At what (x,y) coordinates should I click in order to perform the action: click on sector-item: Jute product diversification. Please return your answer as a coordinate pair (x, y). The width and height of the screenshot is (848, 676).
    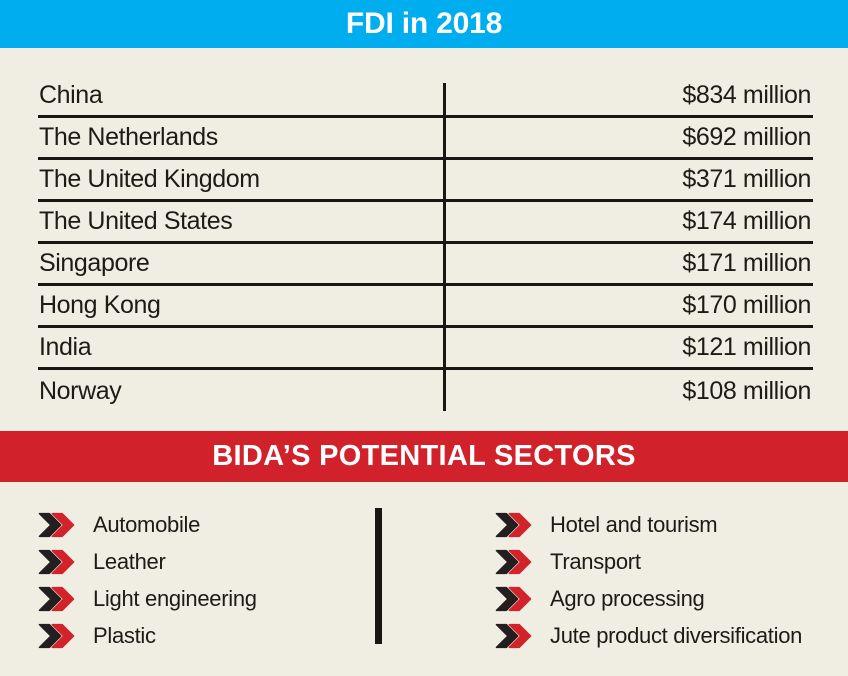
    Looking at the image, I should click on (648, 635).